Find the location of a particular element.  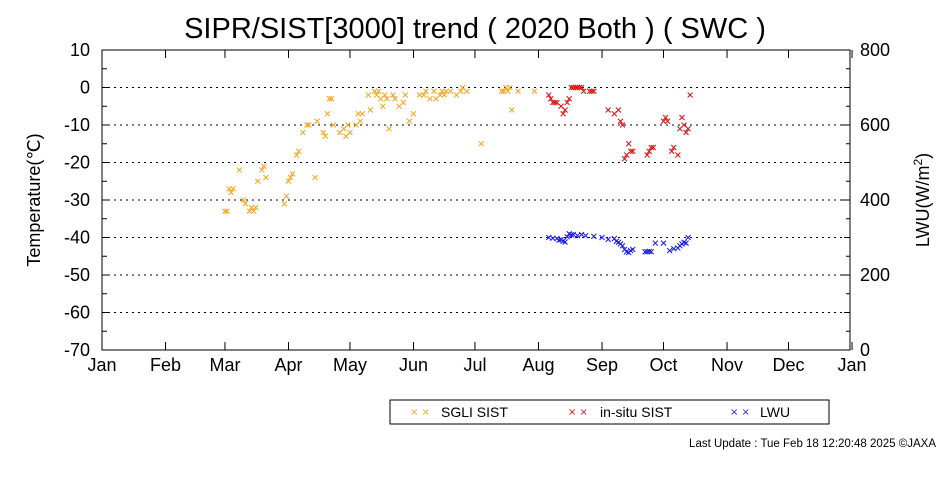

y-tick-label: -70 is located at coordinates (77, 350).